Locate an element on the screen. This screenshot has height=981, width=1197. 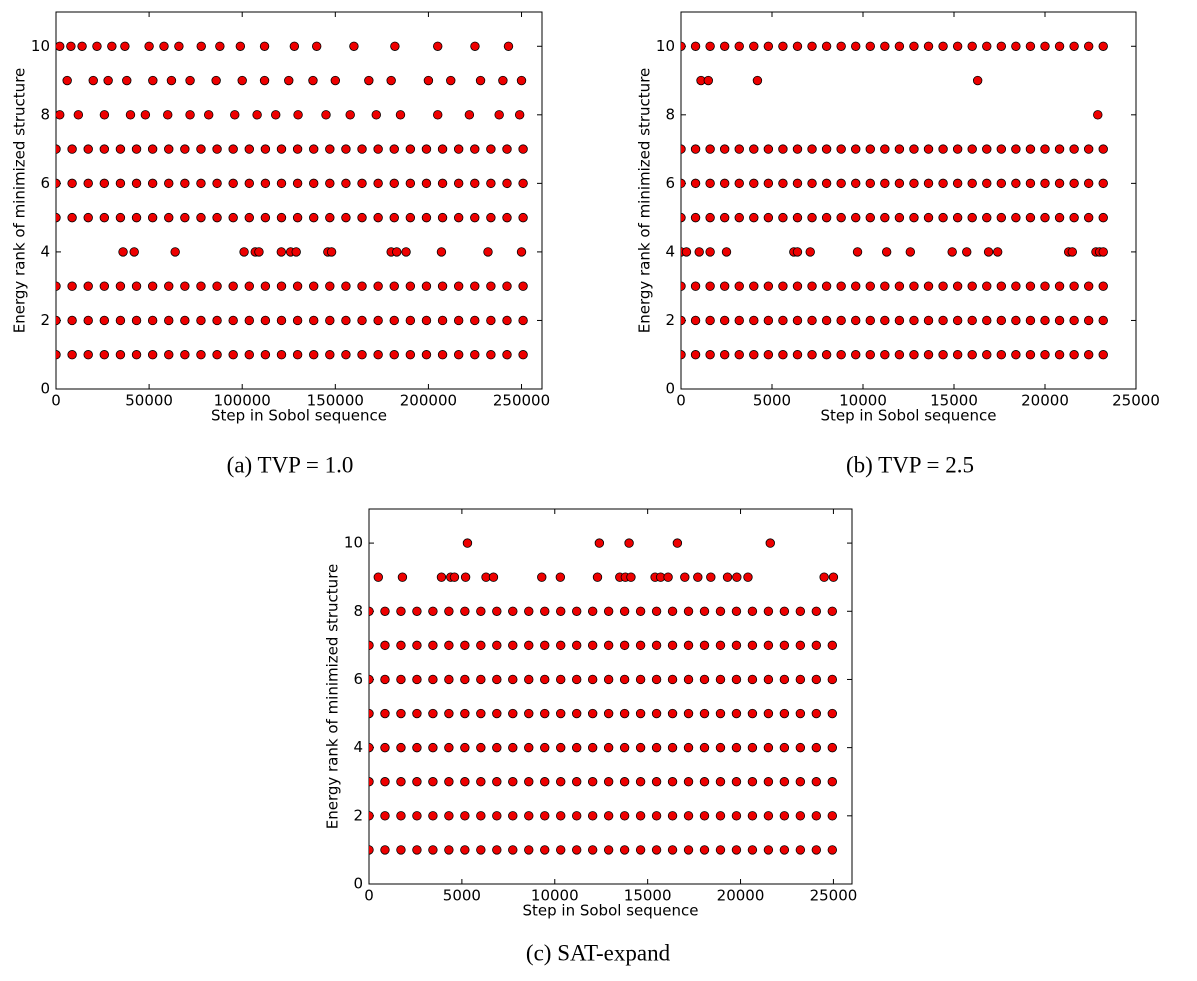
x-axis-label: Step in Sobol sequence is located at coordinates (611, 911).